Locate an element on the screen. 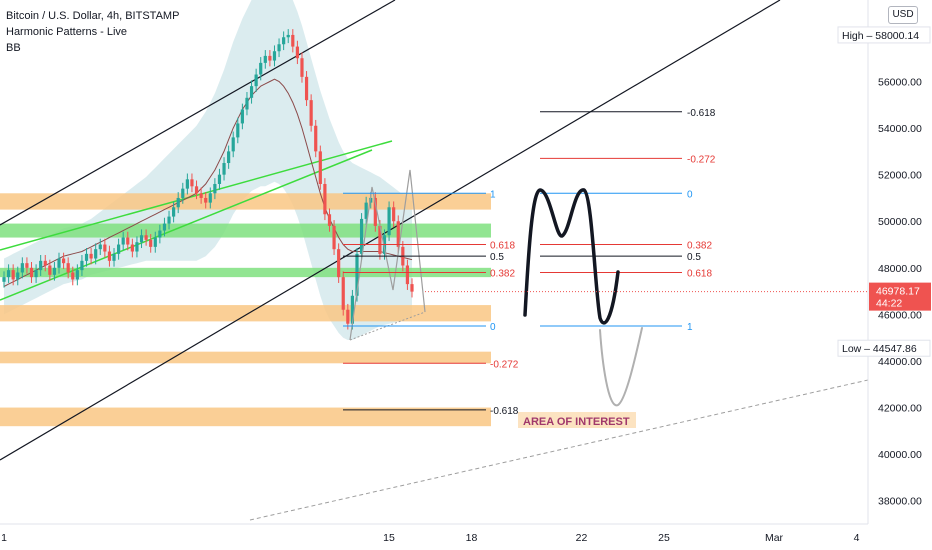  x-tick-label: 4 is located at coordinates (857, 538).